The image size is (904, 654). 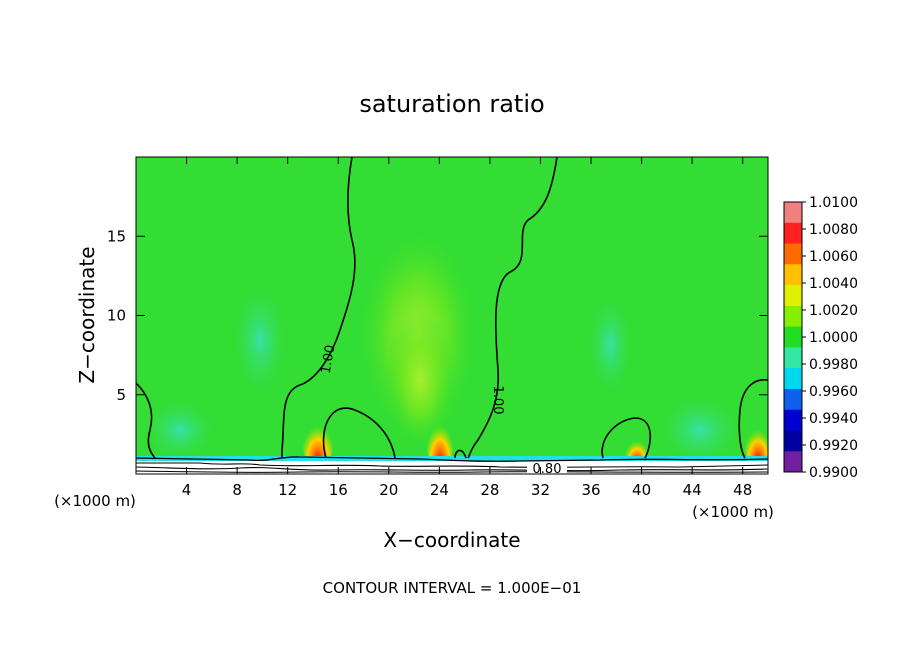 What do you see at coordinates (116, 316) in the screenshot?
I see `y-tick-label: 10` at bounding box center [116, 316].